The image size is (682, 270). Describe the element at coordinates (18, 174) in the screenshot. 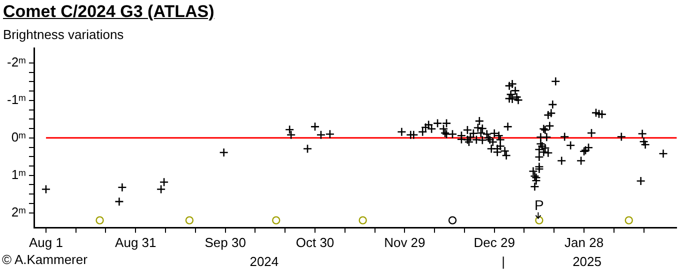

I see `y-tick-label: 1ᵐ` at that location.